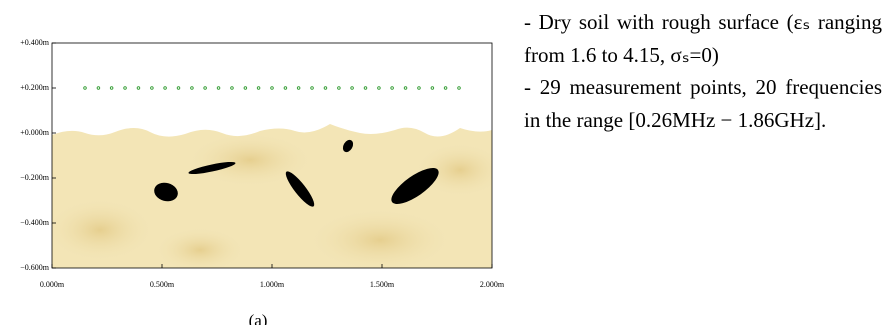  What do you see at coordinates (35, 42) in the screenshot?
I see `y-tick-label: +0.400m` at bounding box center [35, 42].